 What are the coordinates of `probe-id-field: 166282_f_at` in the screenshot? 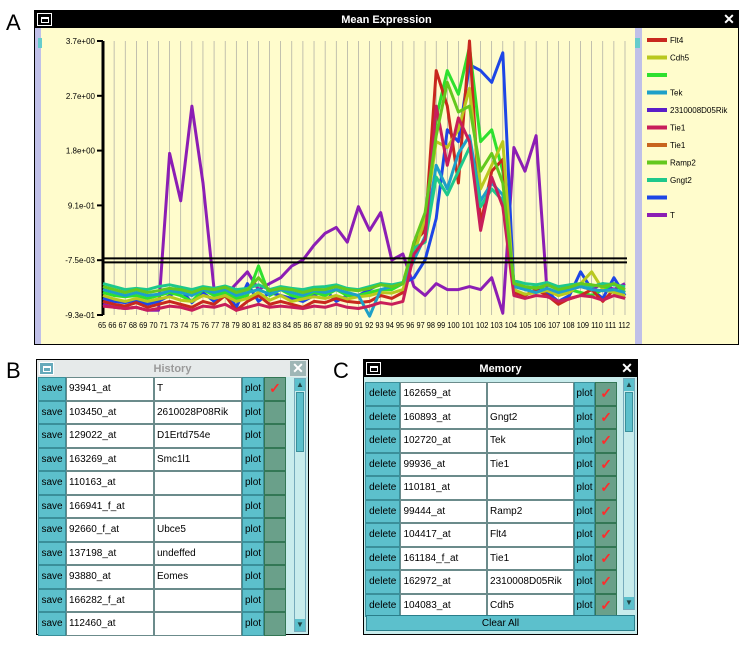 It's located at (110, 600).